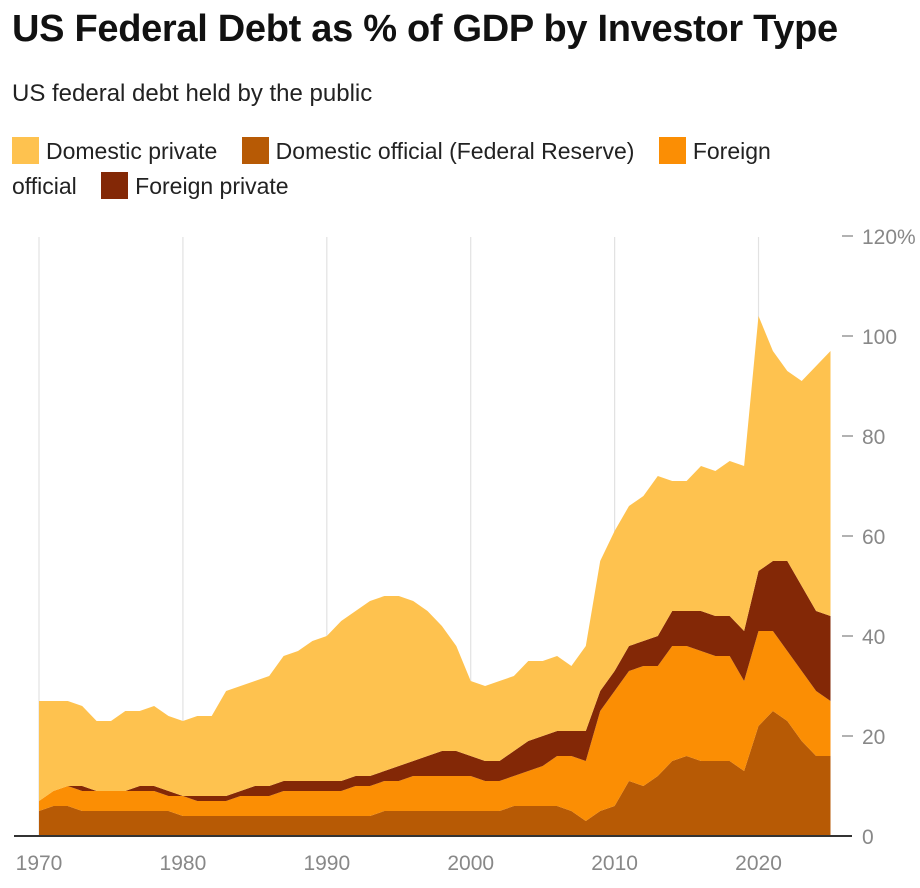 The width and height of the screenshot is (920, 888). Describe the element at coordinates (868, 837) in the screenshot. I see `y-tick-label-0: 0` at that location.